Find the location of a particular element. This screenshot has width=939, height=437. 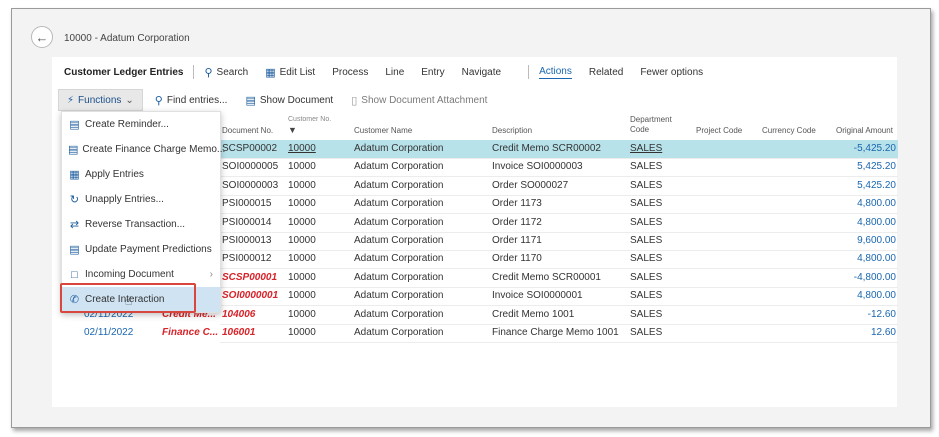

hand-cursor-icon: ☝ is located at coordinates (129, 301).